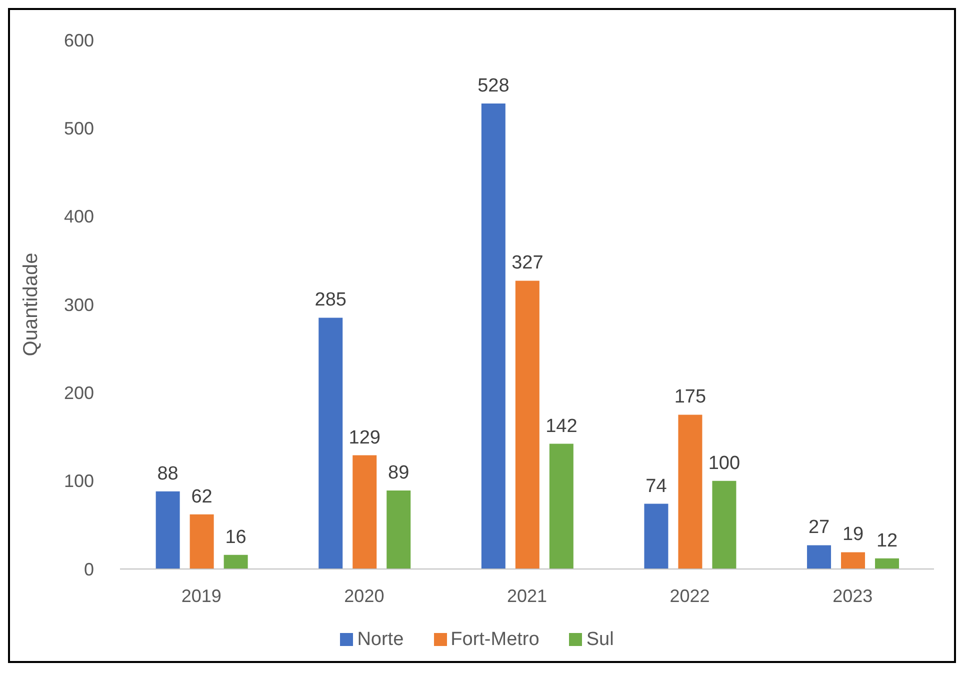 This screenshot has width=966, height=675. Describe the element at coordinates (690, 397) in the screenshot. I see `data-label: 175` at that location.